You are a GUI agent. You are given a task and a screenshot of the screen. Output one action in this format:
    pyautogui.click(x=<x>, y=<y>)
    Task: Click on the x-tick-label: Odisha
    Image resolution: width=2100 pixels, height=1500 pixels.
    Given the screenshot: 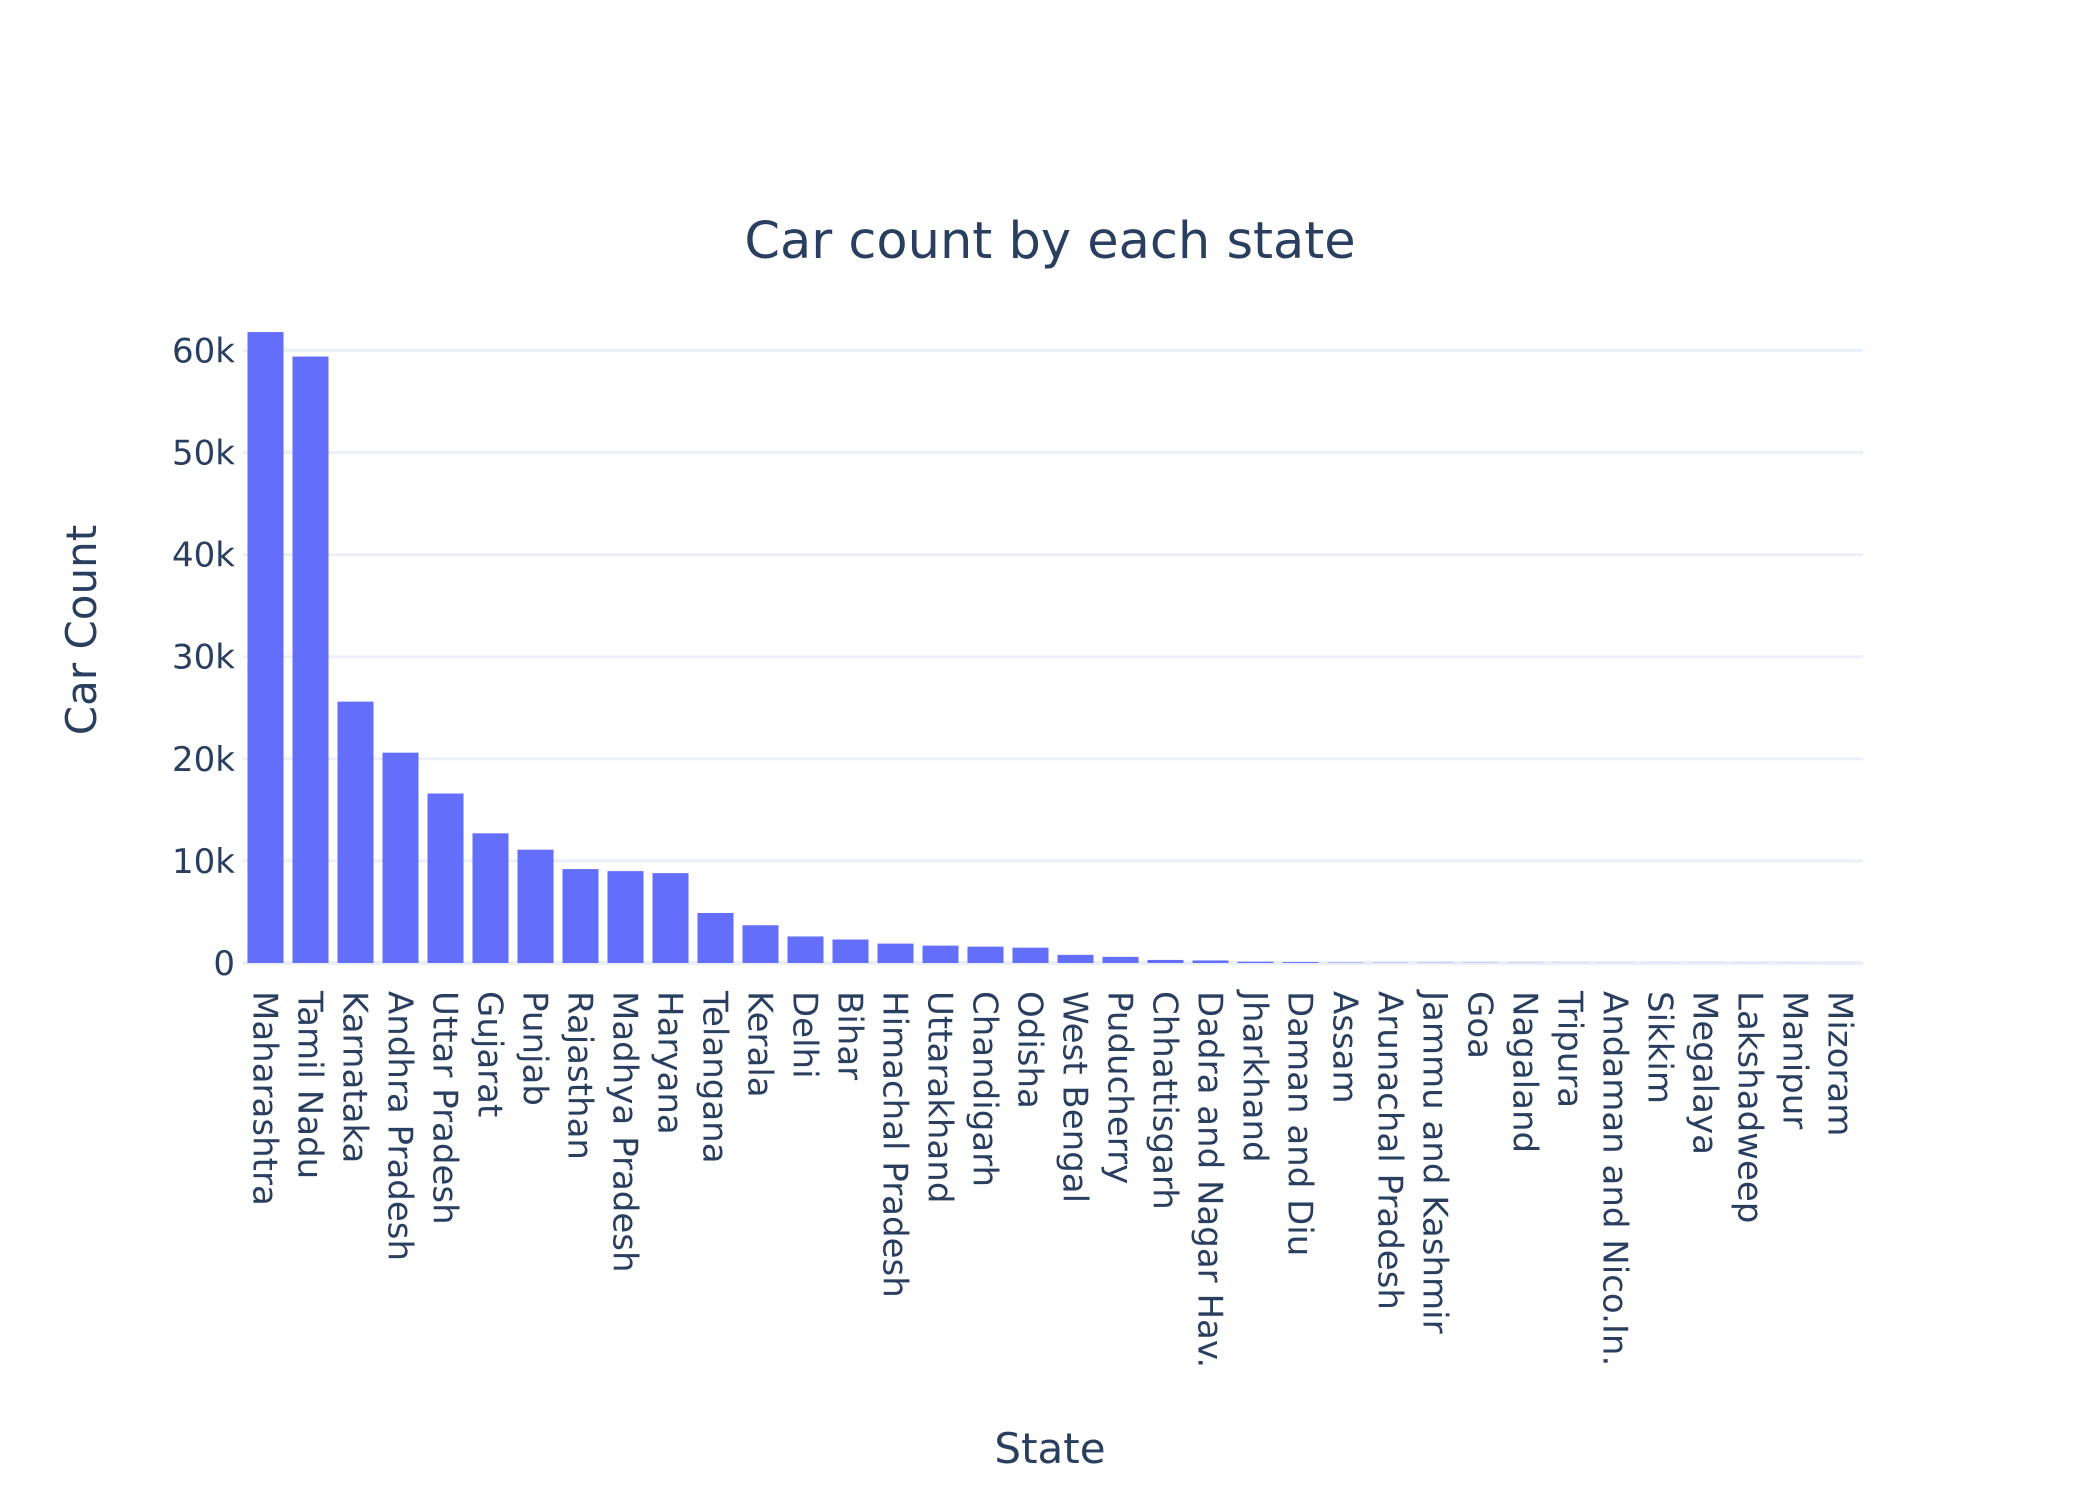 What is the action you would take?
    pyautogui.click(x=1030, y=1050)
    